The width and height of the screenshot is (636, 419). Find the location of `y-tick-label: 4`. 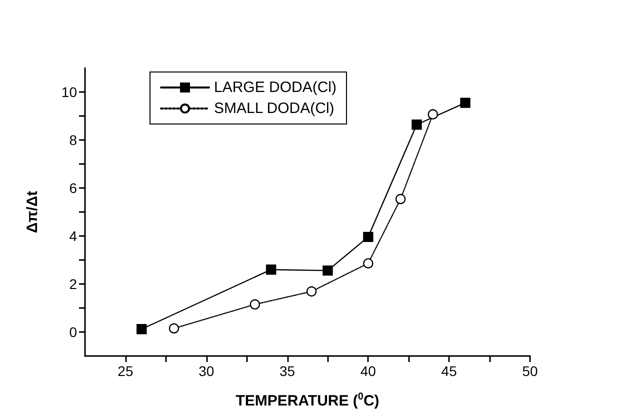

y-tick-label: 4 is located at coordinates (73, 236).